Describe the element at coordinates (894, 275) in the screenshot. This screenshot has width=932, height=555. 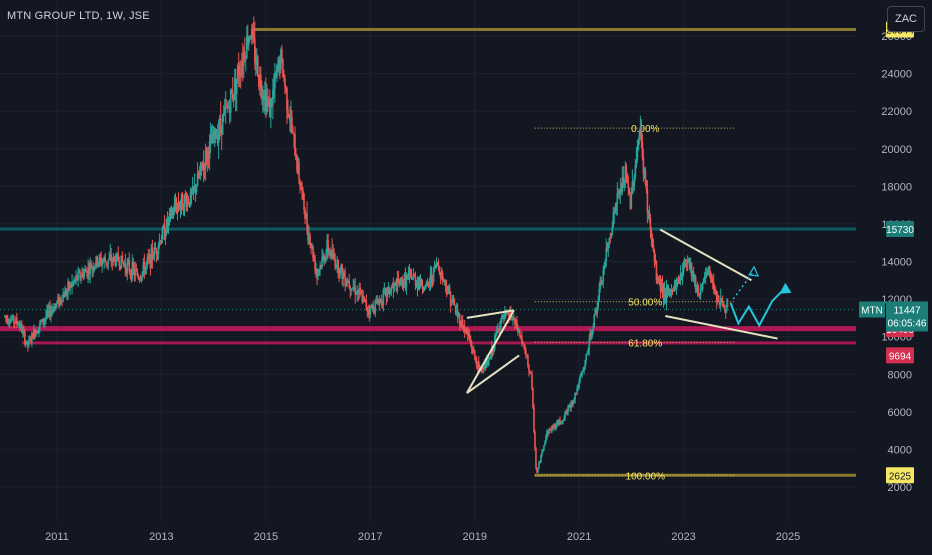
I see `price-axis` at that location.